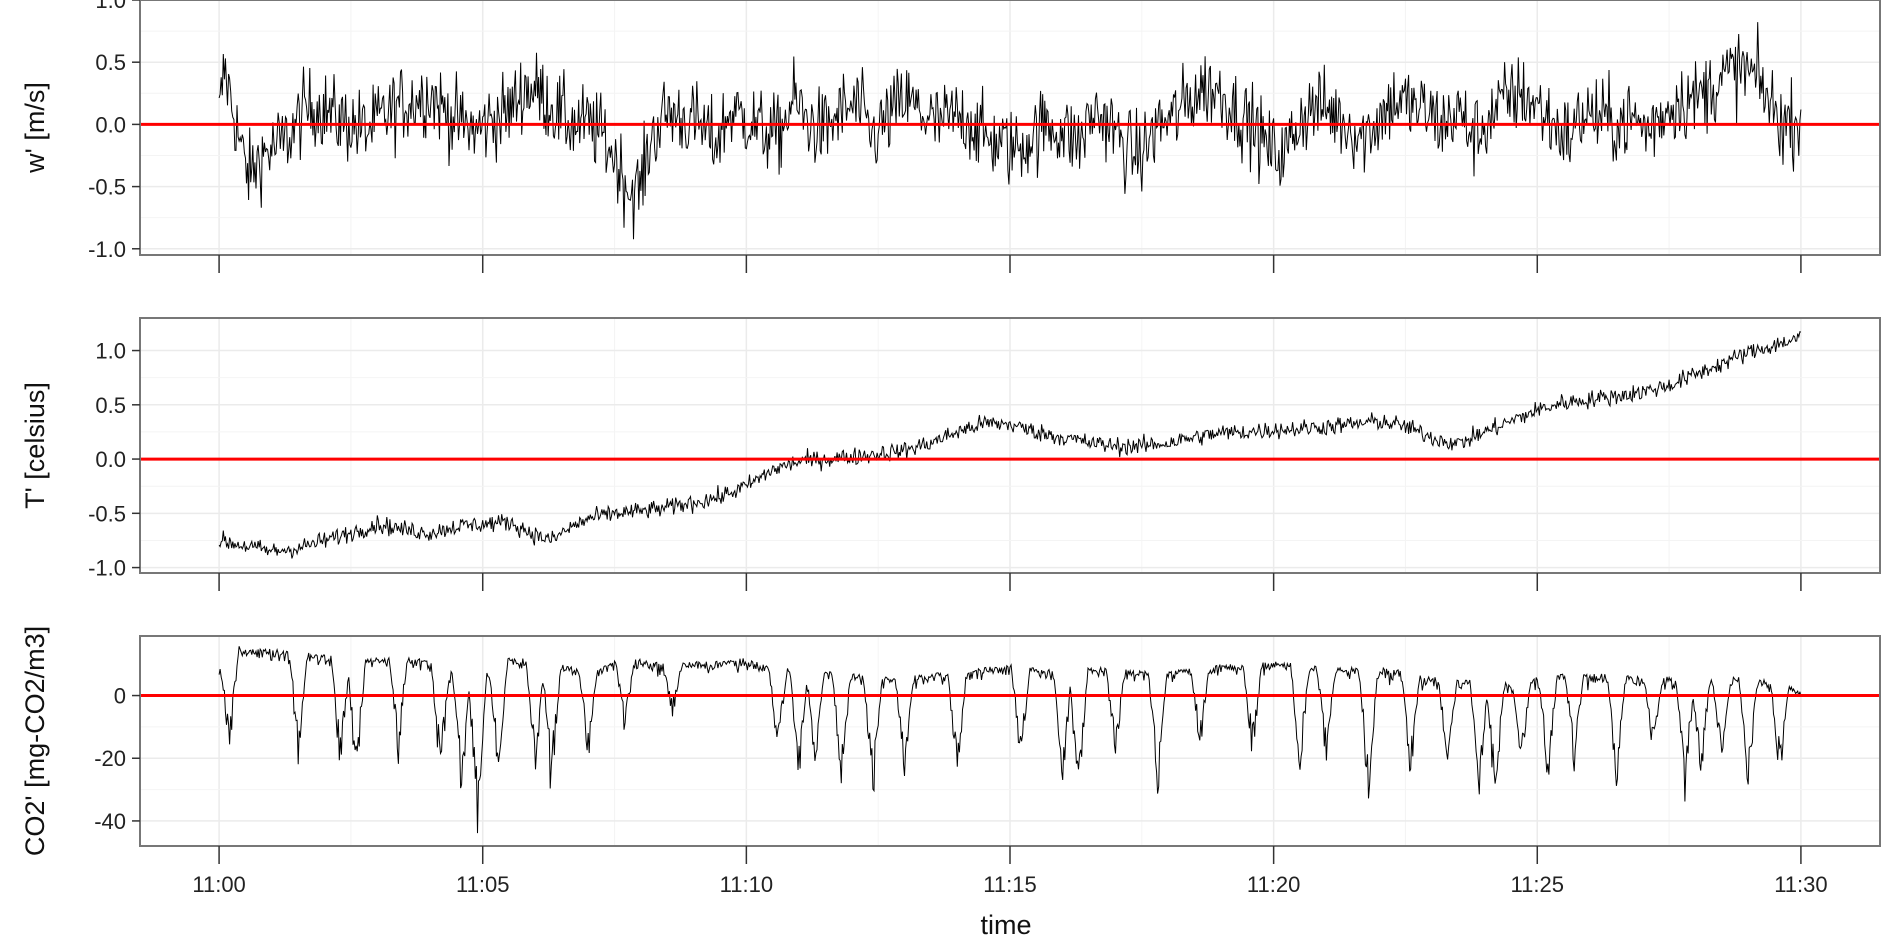 Image resolution: width=1889 pixels, height=944 pixels. I want to click on y-tick-label: -40, so click(110, 821).